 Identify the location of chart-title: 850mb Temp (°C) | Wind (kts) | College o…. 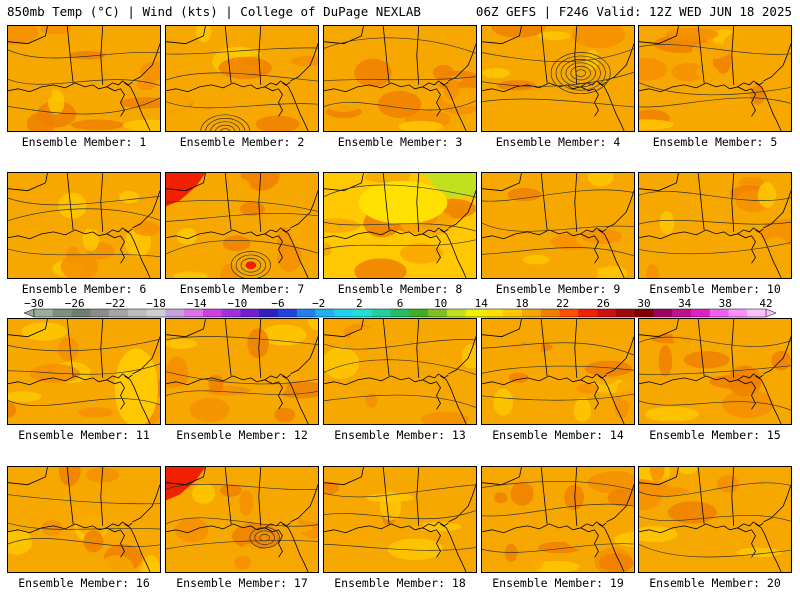
(214, 11).